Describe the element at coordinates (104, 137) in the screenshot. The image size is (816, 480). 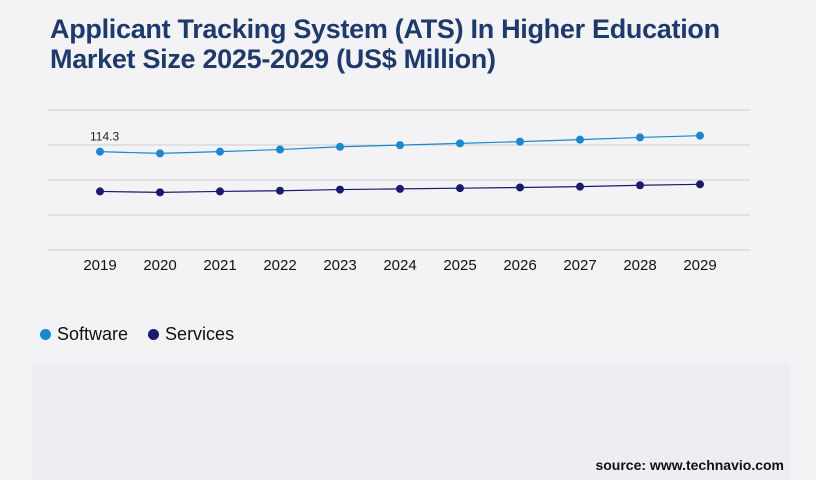
I see `data-label: 114.3` at that location.